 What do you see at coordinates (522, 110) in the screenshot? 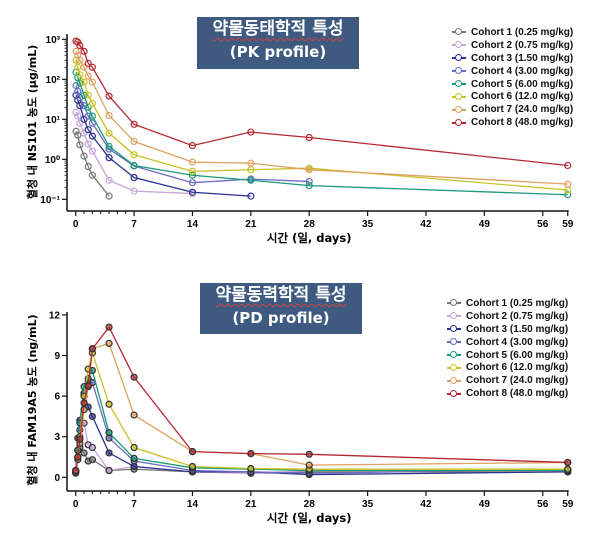
I see `legend-label: Cohort 7 (24.0 mg/kg)` at bounding box center [522, 110].